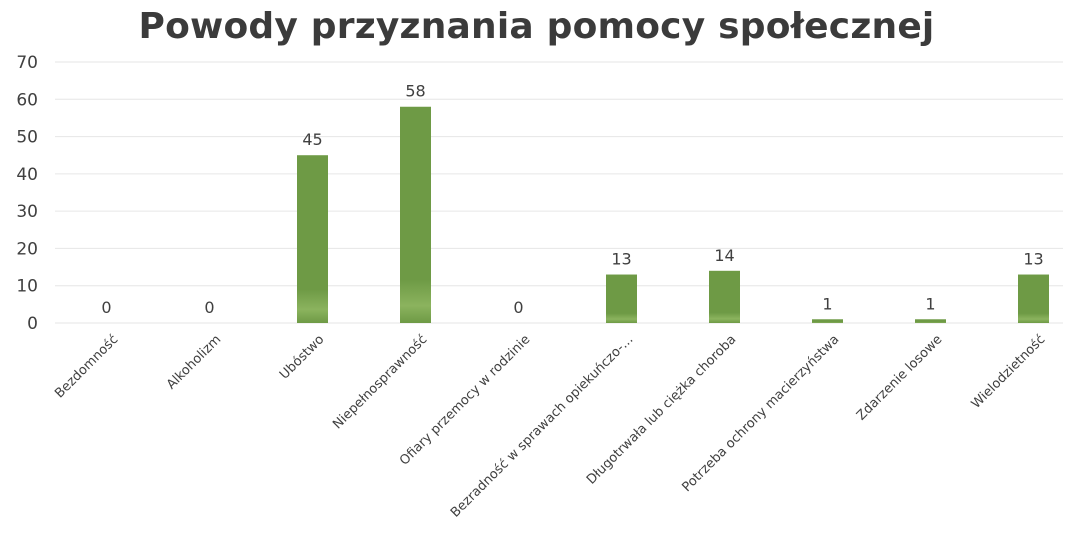  Describe the element at coordinates (27, 63) in the screenshot. I see `y-tick-label: 70` at that location.